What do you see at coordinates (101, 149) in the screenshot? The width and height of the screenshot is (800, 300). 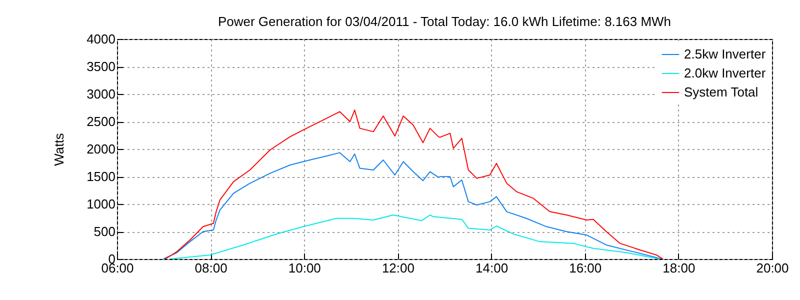 I see `y-tick-label: 2000` at bounding box center [101, 149].